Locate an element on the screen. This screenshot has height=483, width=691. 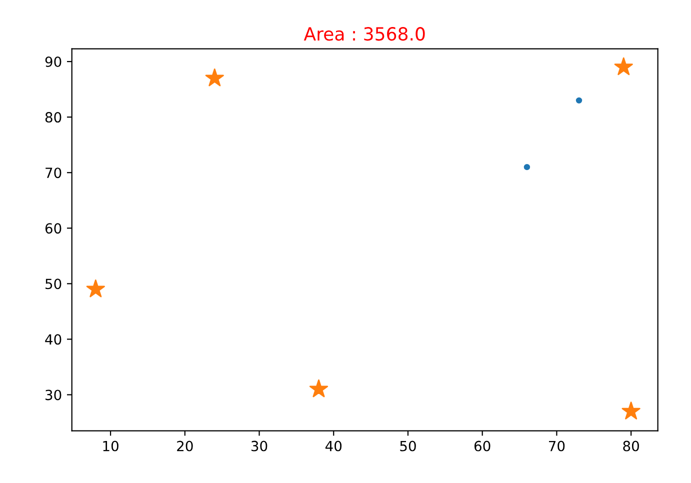
x-tick-label: 60 is located at coordinates (482, 446).